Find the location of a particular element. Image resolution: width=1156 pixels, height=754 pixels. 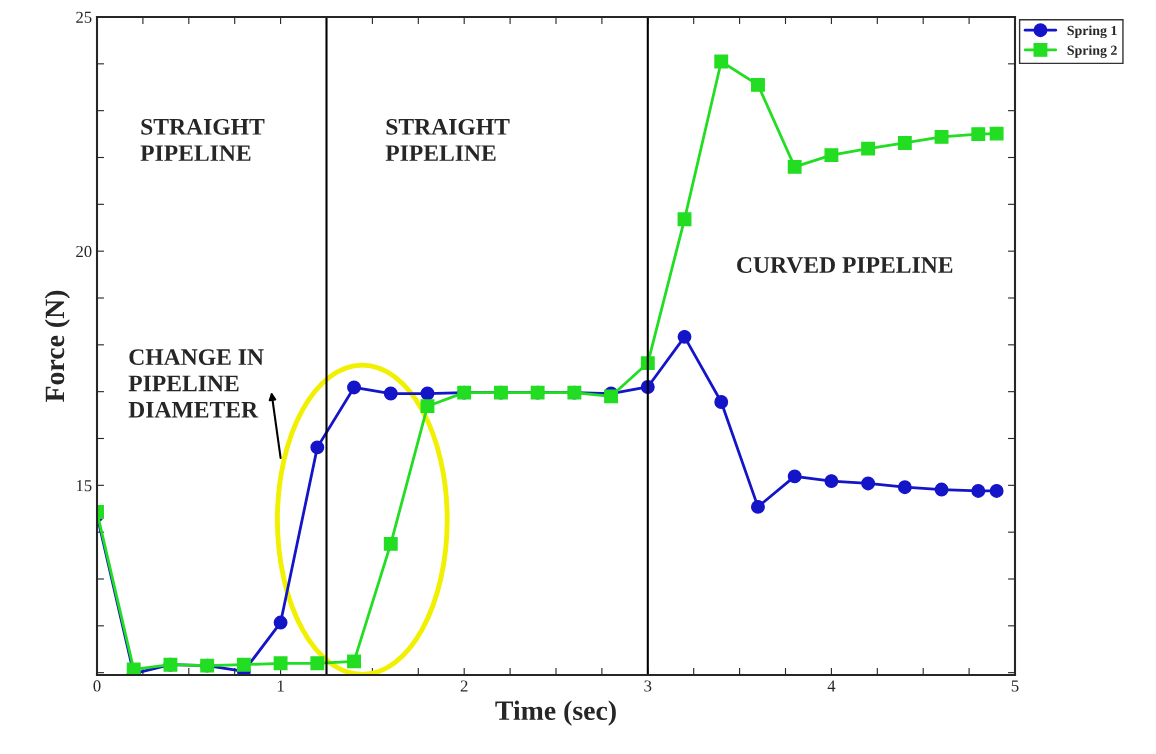

x-tick-label: 3 is located at coordinates (648, 686).